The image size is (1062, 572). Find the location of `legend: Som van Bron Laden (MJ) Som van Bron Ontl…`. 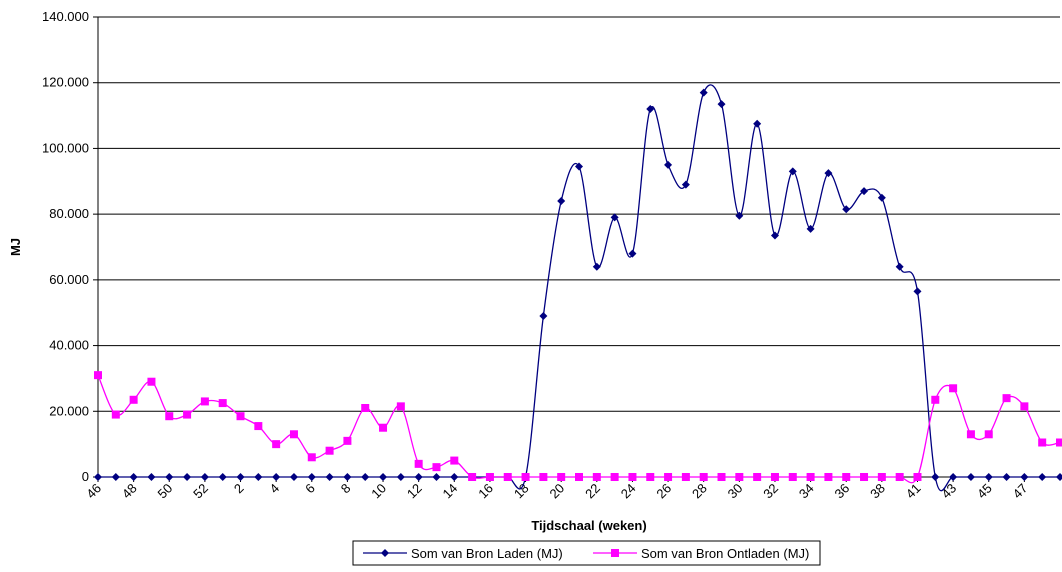

legend: Som van Bron Laden (MJ) Som van Bron Ontl… is located at coordinates (586, 553).